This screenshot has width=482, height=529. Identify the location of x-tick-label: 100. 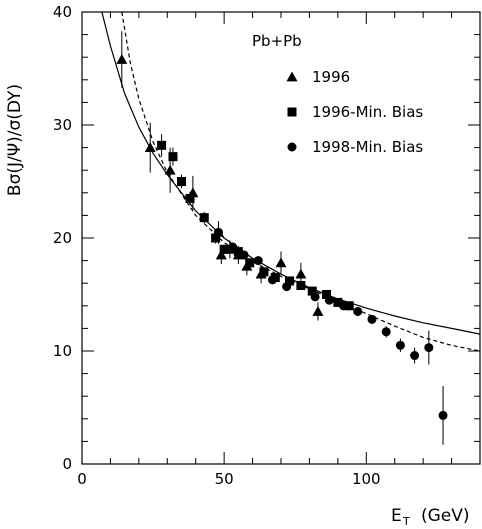
(366, 479).